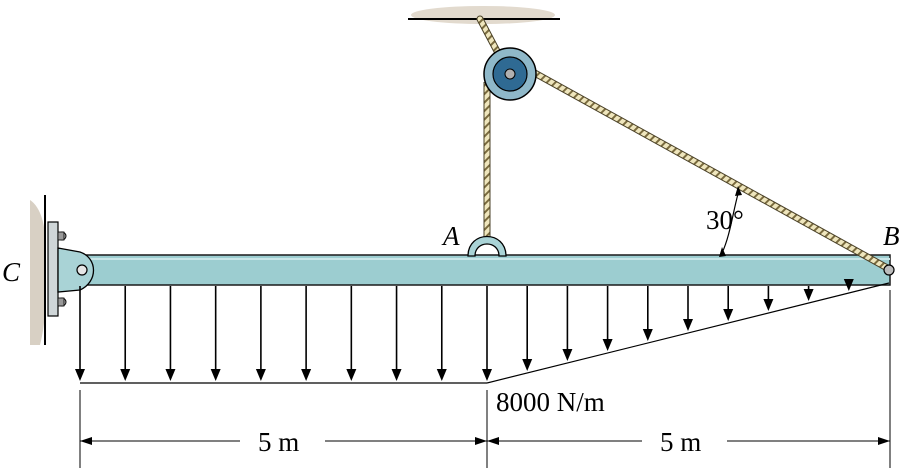 The height and width of the screenshot is (471, 904). Describe the element at coordinates (487, 246) in the screenshot. I see `eye-hook-a` at that location.